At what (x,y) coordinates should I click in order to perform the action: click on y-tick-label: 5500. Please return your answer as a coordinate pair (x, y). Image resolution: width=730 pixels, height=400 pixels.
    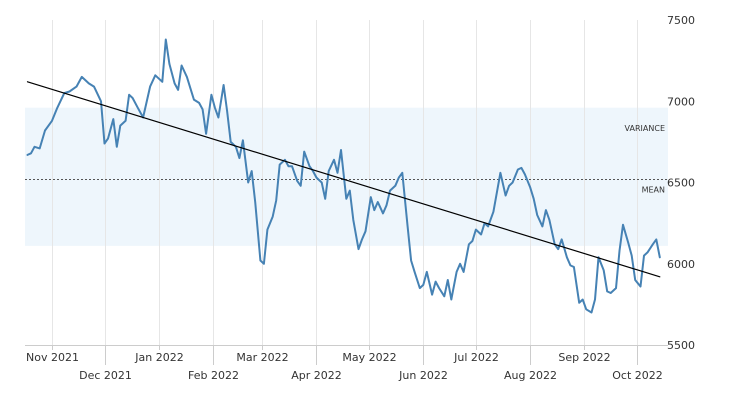
    Looking at the image, I should click on (681, 345).